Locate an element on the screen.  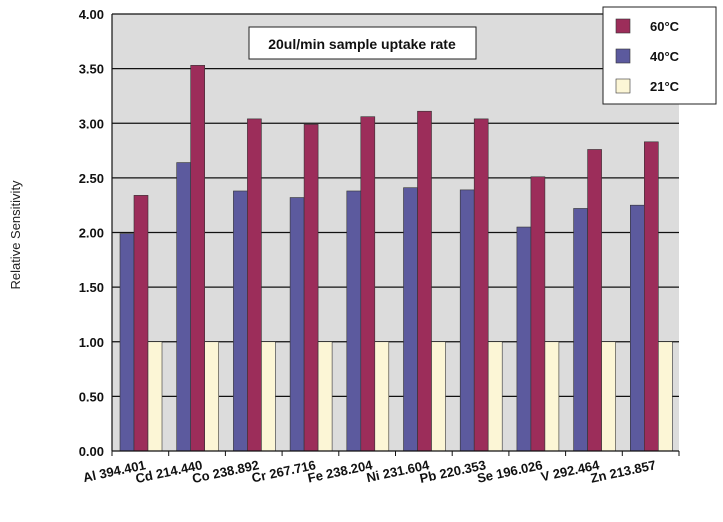
category-label: Zn 213.857 is located at coordinates (623, 471).